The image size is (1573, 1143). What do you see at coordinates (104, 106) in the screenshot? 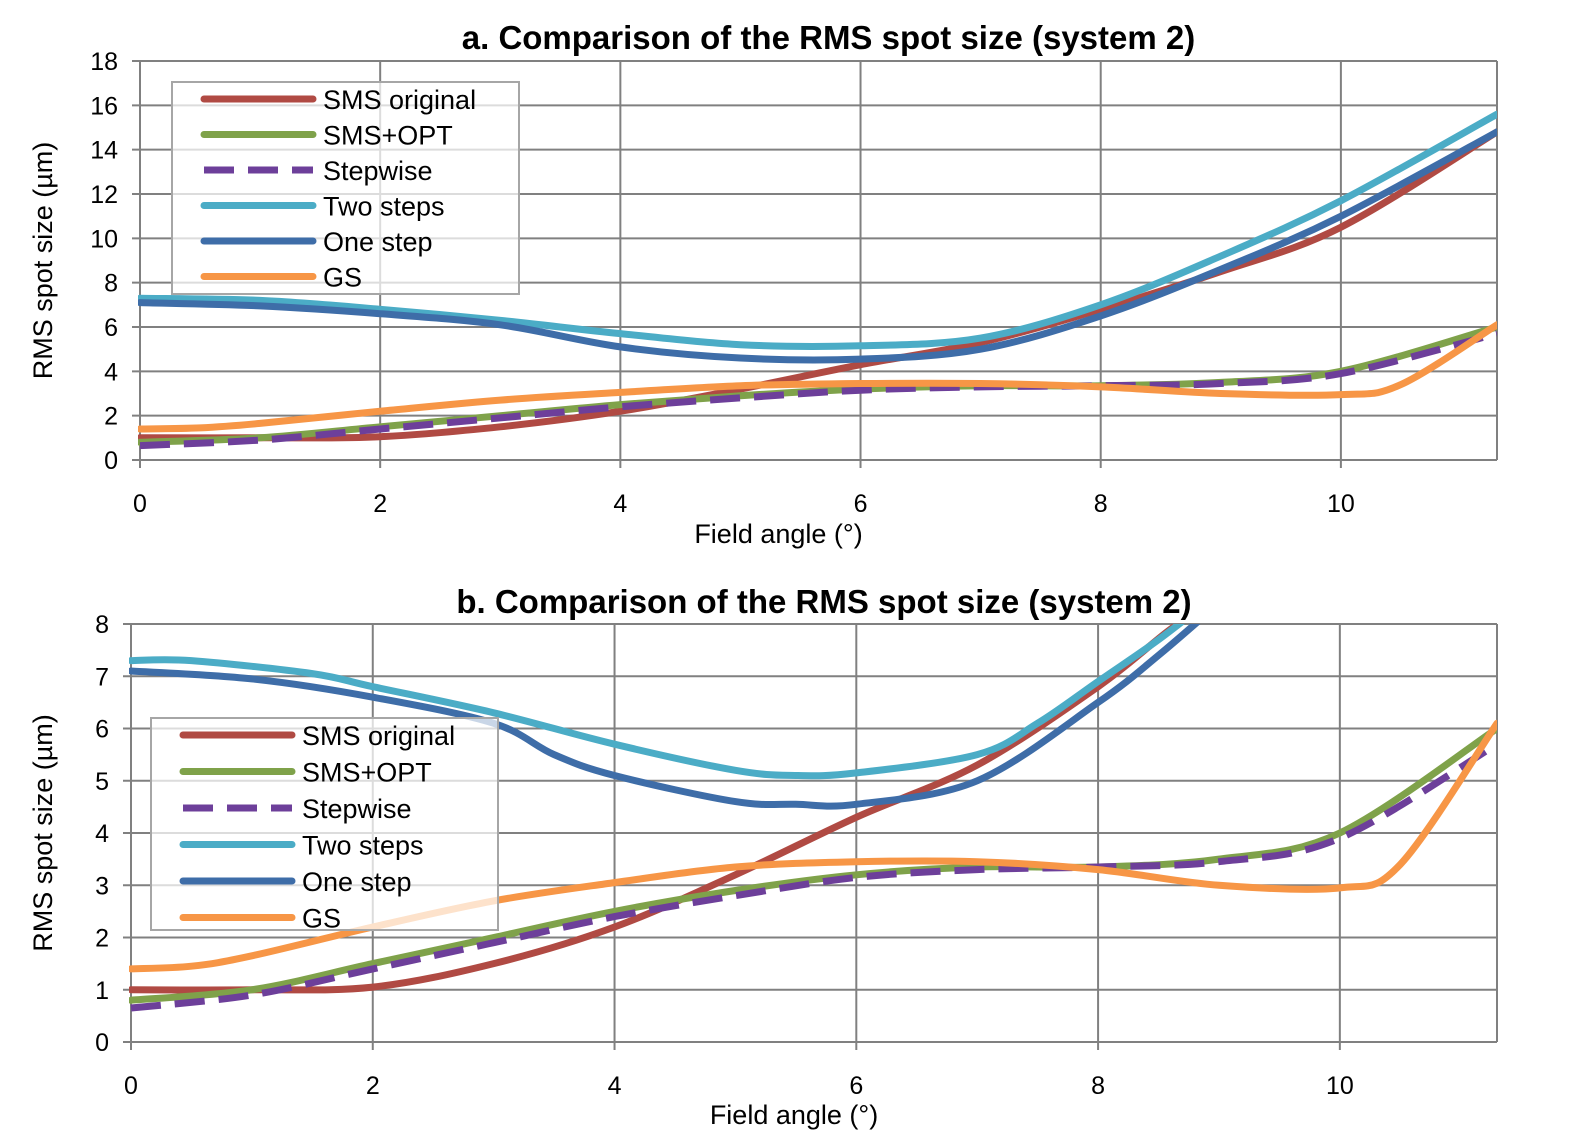
I see `y-tick-label: 16` at bounding box center [104, 106].